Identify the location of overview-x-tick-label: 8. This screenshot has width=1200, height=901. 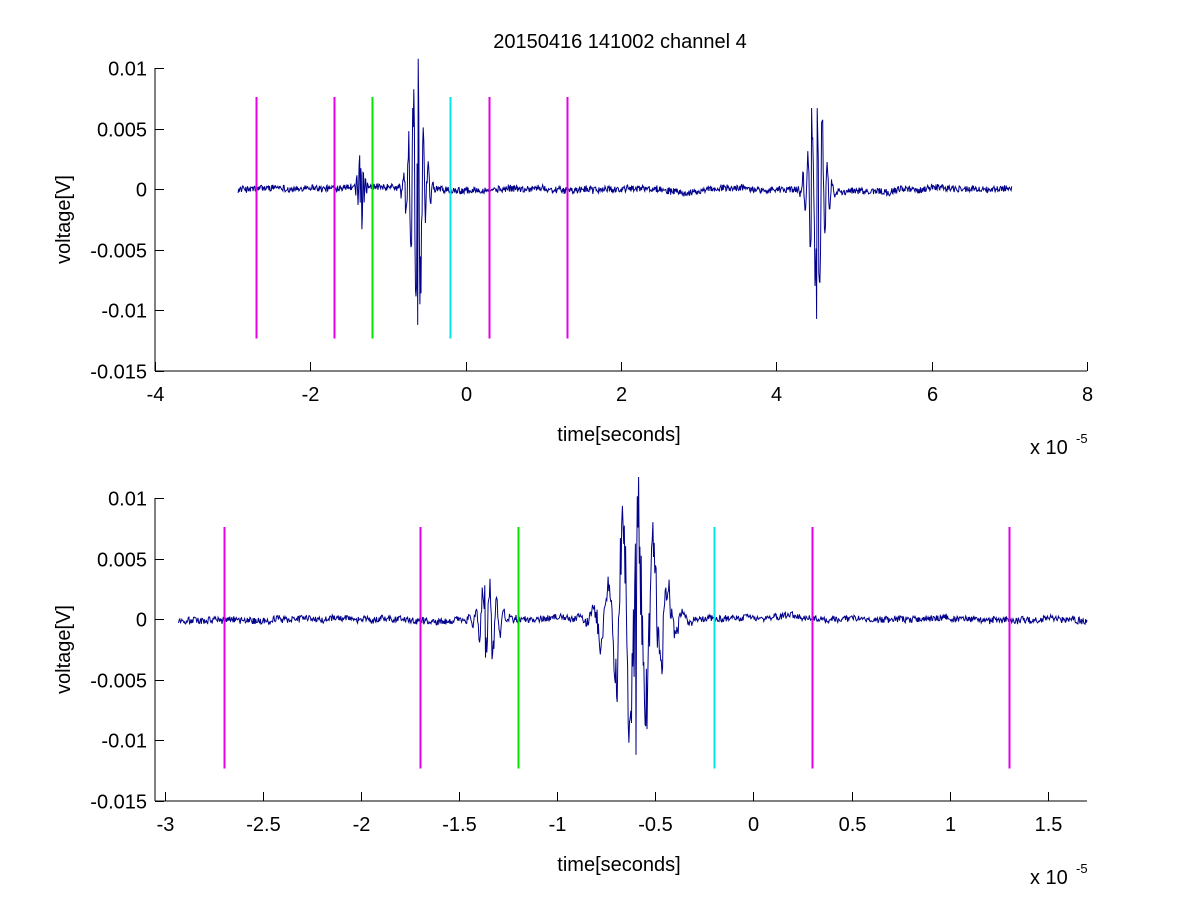
(1087, 395).